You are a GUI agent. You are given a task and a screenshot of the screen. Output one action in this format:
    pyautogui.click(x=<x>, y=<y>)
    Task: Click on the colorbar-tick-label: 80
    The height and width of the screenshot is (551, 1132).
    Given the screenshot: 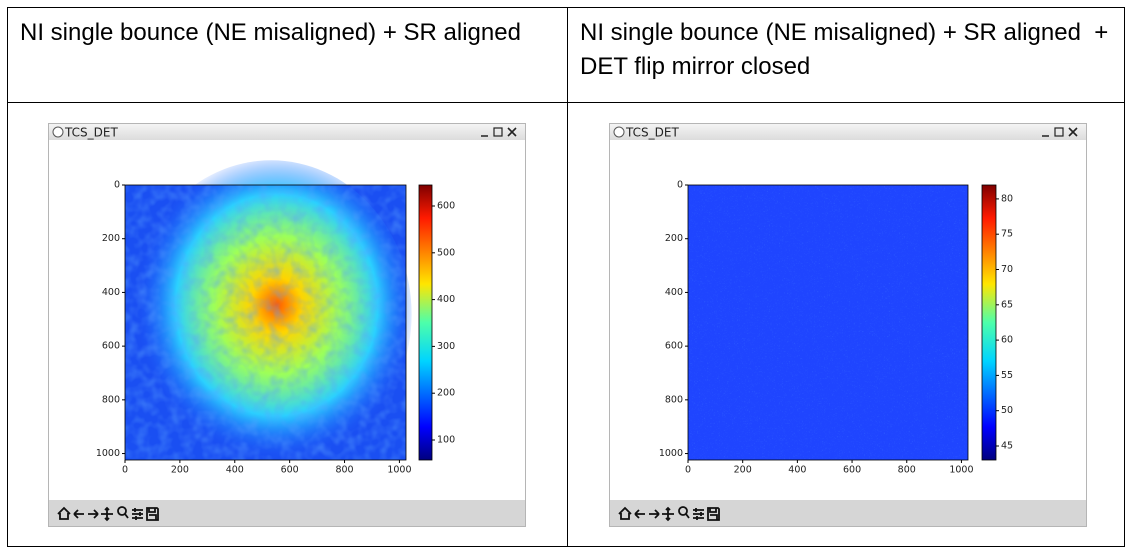 What is the action you would take?
    pyautogui.click(x=1007, y=198)
    